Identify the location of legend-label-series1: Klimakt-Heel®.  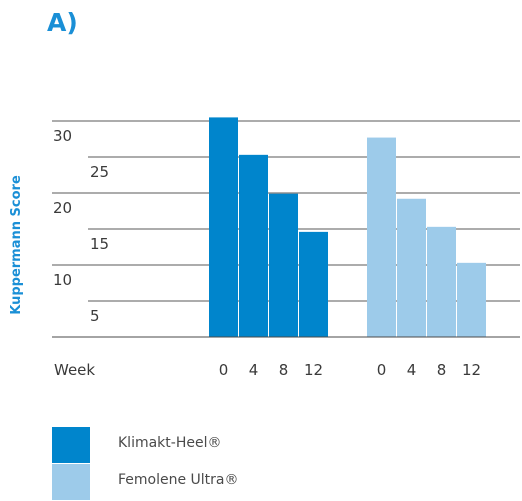
(170, 443).